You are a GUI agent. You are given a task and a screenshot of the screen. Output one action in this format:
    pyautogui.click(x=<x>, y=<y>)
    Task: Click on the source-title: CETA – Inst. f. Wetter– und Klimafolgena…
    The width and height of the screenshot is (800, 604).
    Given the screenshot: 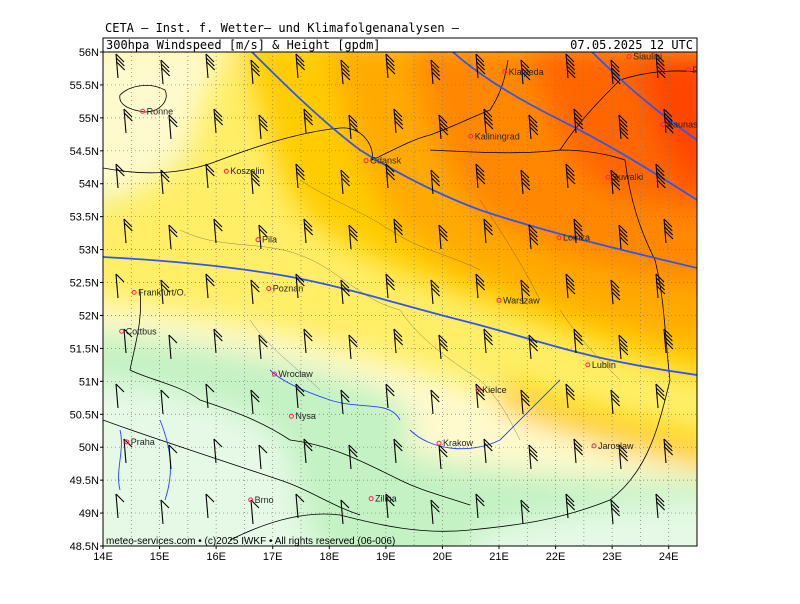 What is the action you would take?
    pyautogui.click(x=282, y=28)
    